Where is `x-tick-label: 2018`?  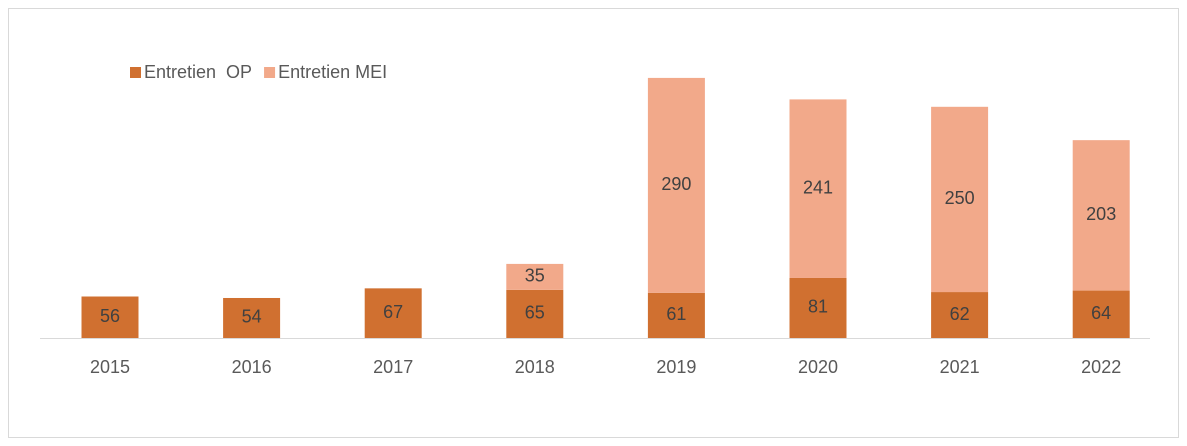
x-tick-label: 2018 is located at coordinates (535, 367).